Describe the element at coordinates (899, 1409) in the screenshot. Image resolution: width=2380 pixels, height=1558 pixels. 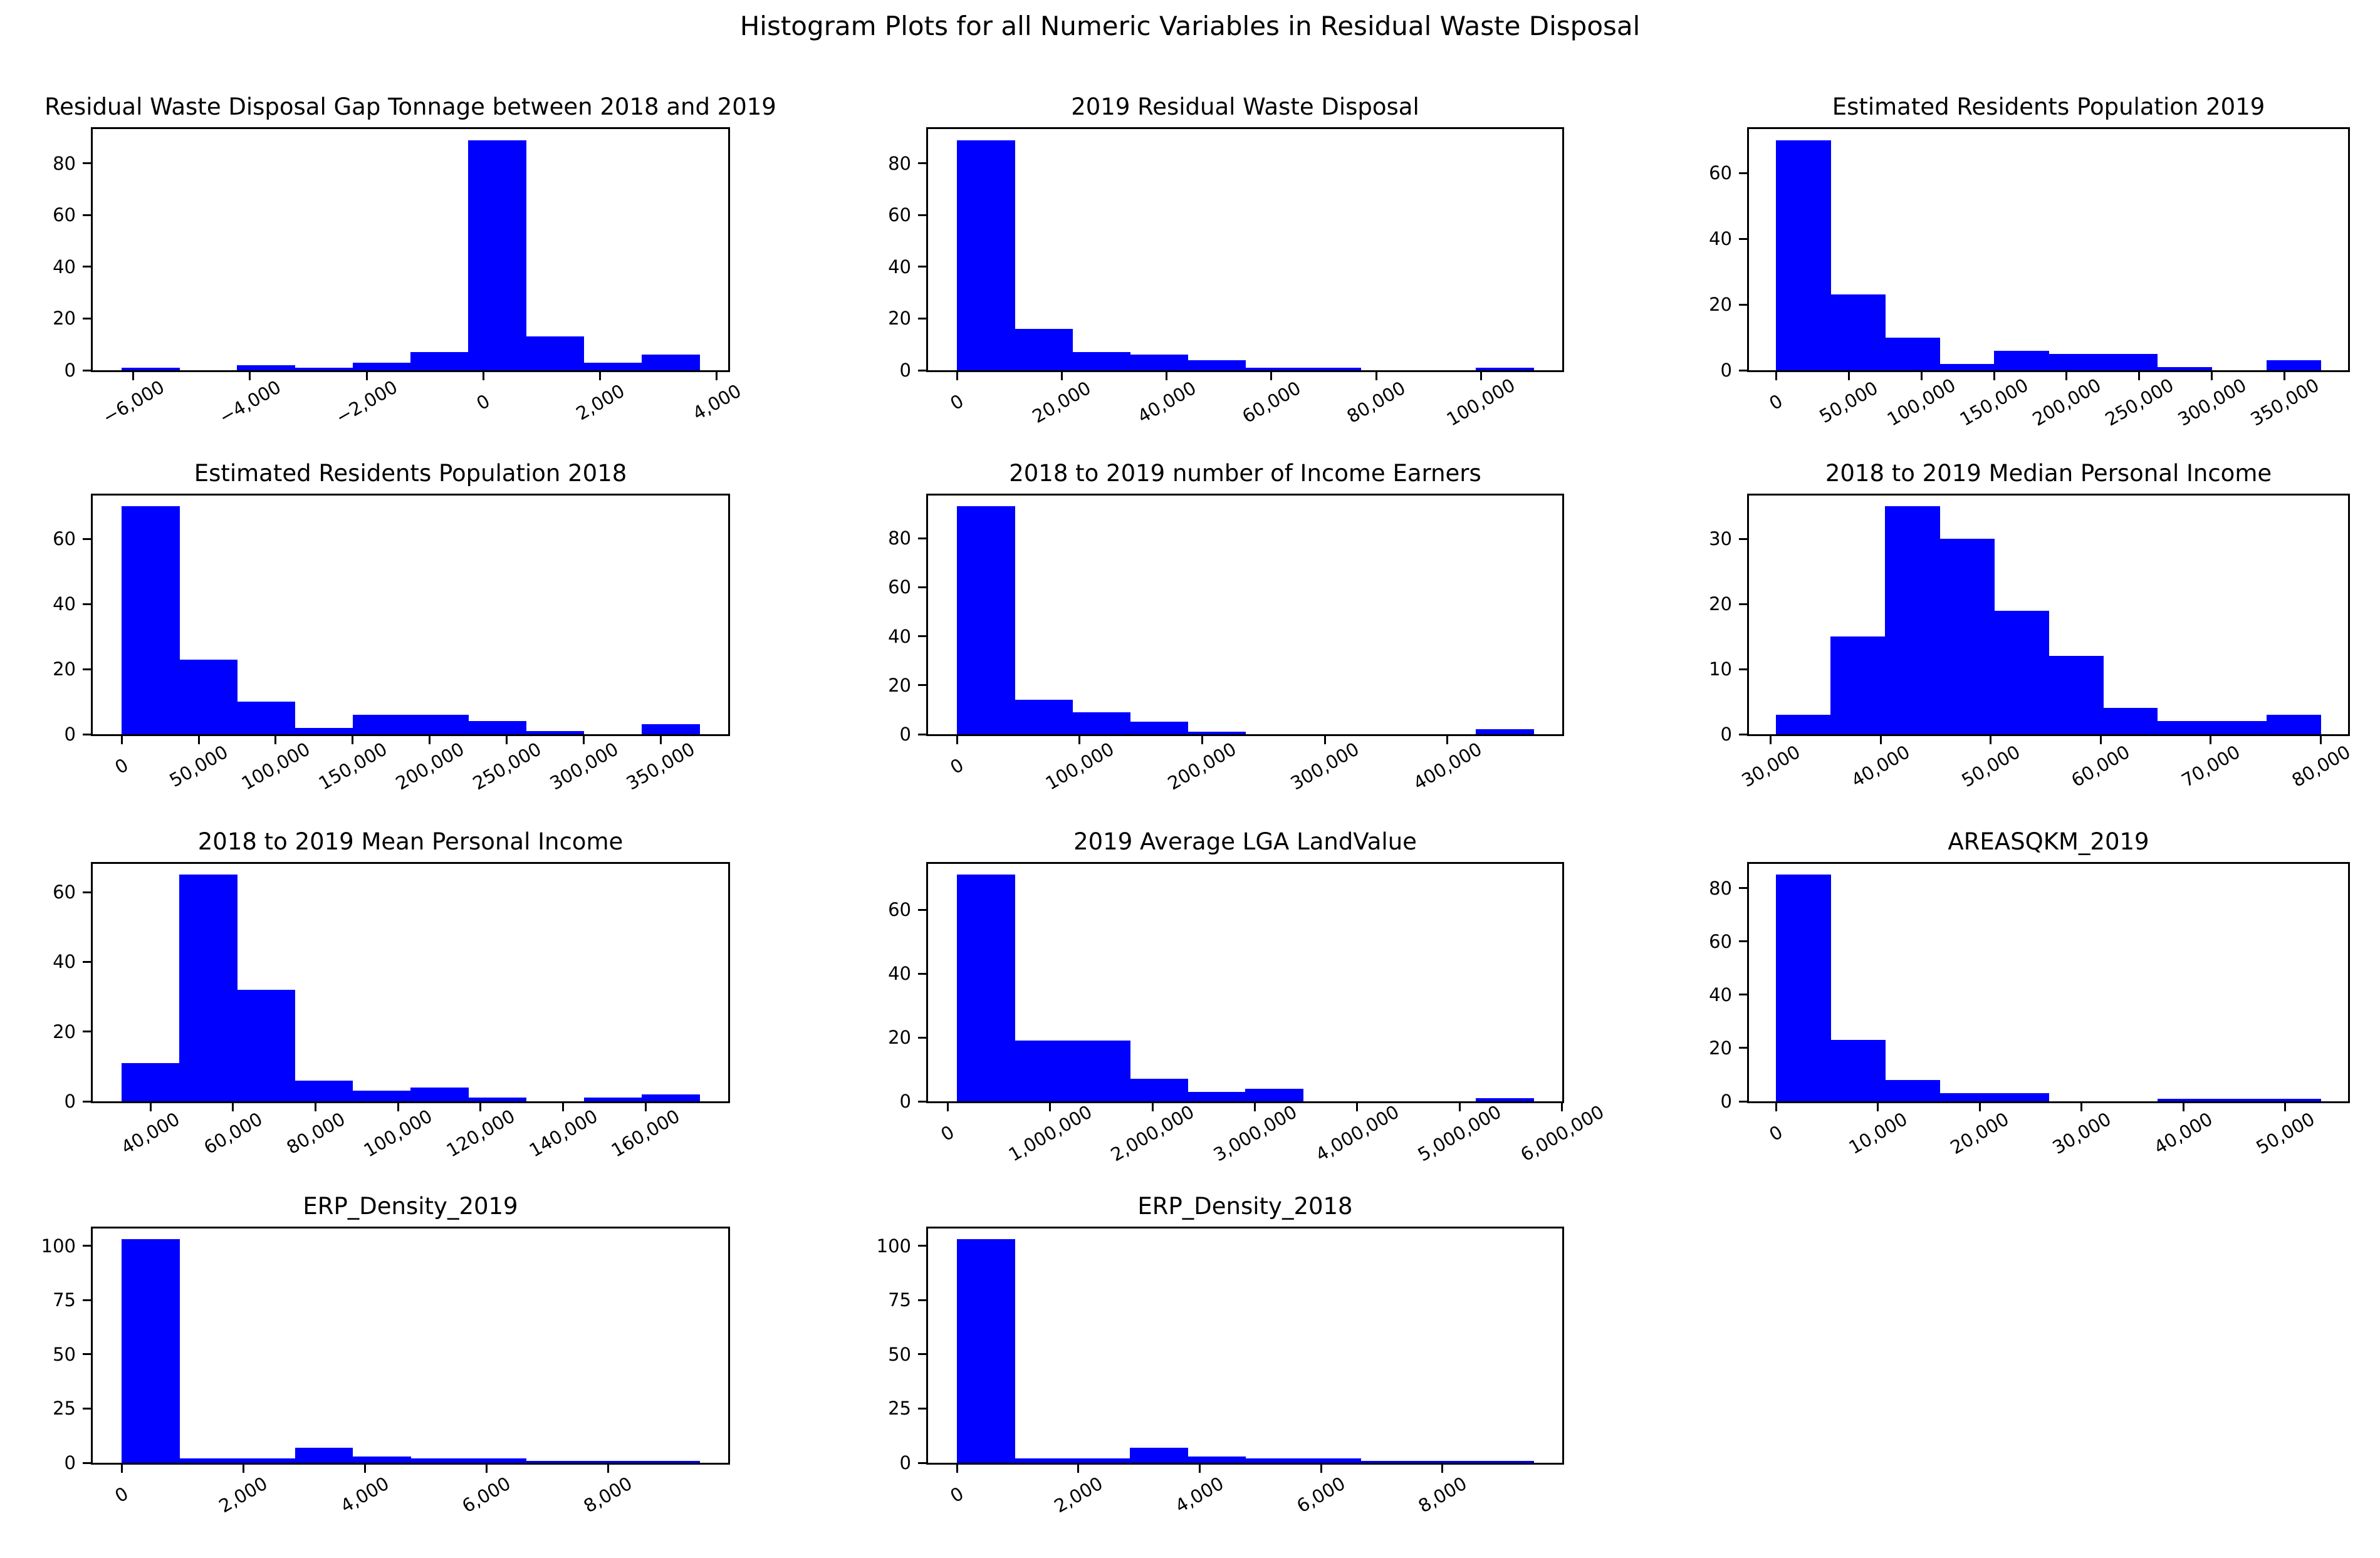
I see `y-tick-label: 25` at that location.